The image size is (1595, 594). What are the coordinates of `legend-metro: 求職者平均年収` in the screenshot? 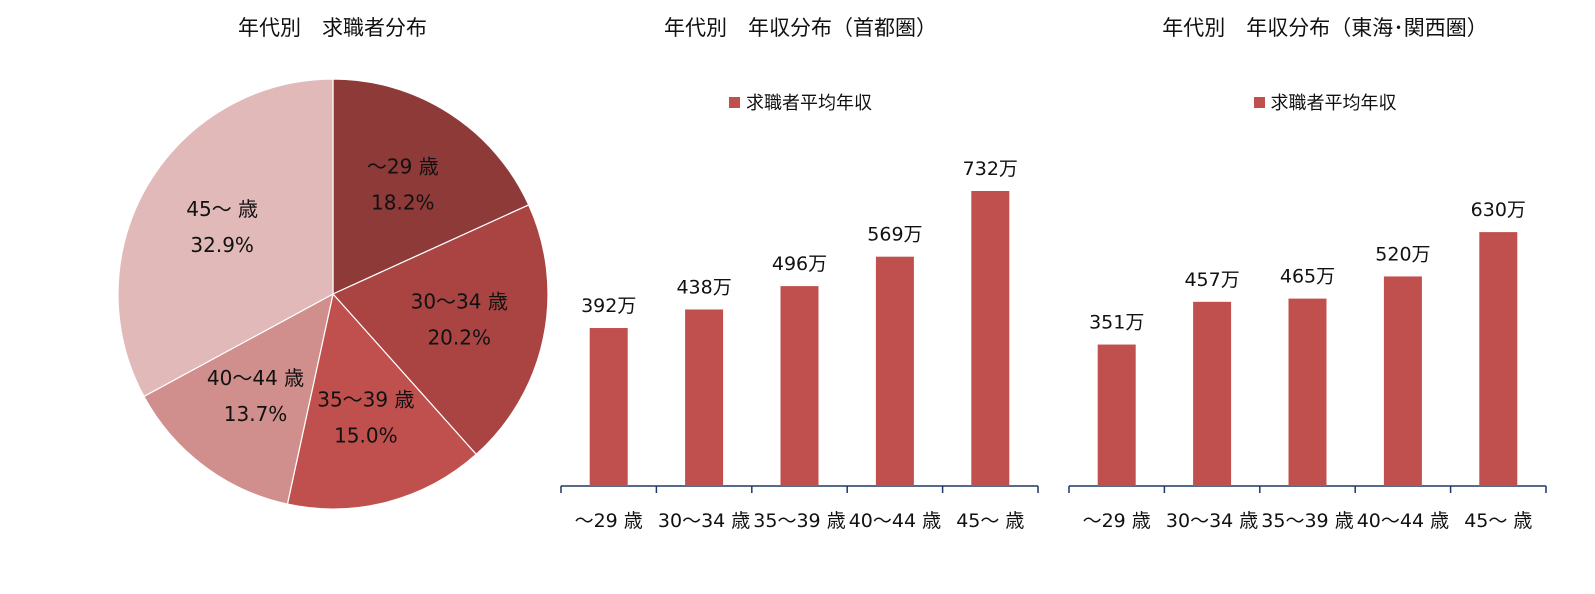 It's located at (800, 102).